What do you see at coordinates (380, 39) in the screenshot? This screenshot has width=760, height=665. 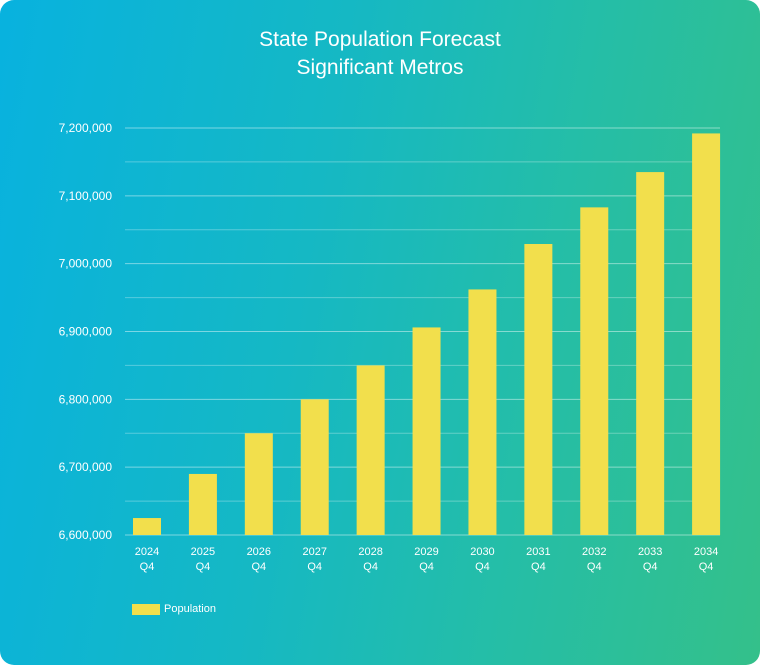 I see `chart-title: State Population Forecast` at bounding box center [380, 39].